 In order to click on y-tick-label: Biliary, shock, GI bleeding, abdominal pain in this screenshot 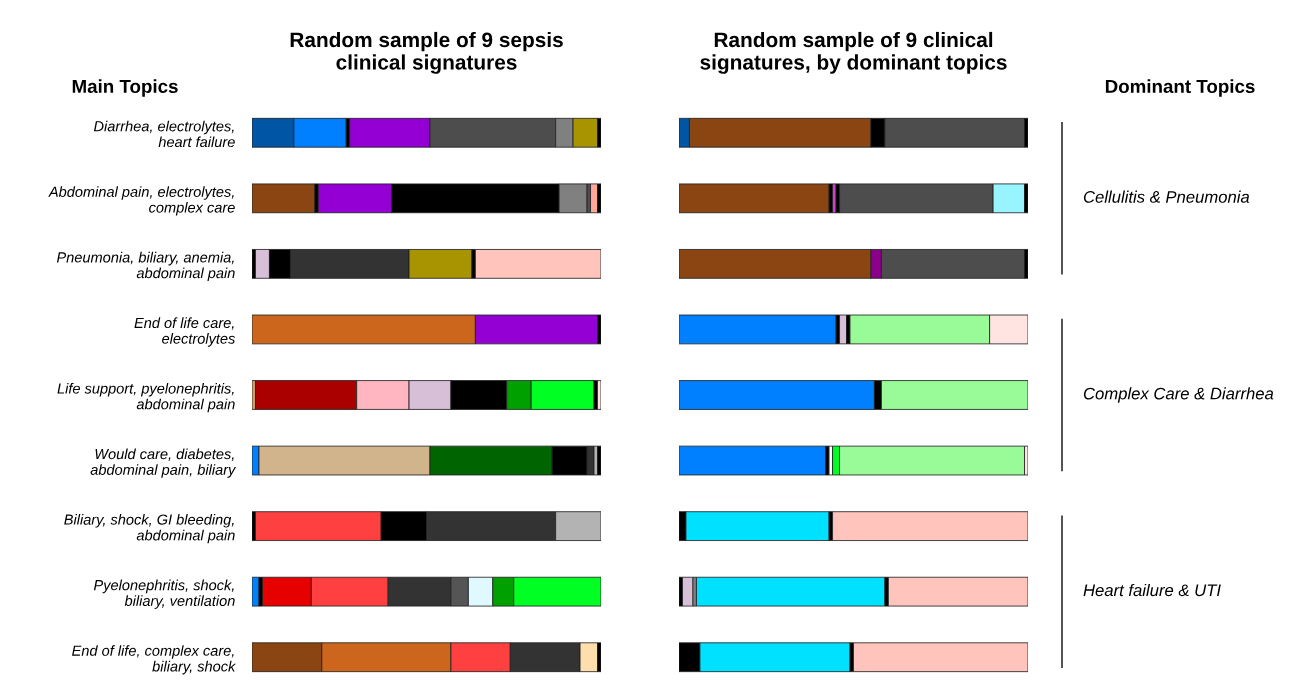, I will do `click(149, 529)`.